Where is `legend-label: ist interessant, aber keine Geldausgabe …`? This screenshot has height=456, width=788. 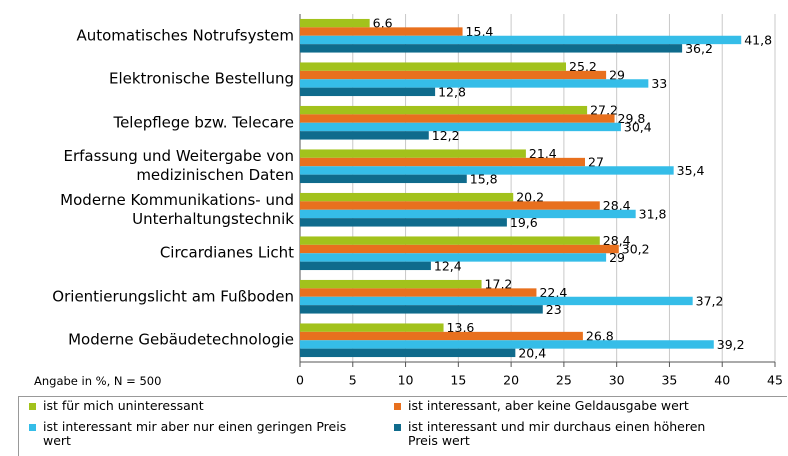 legend-label: ist interessant, aber keine Geldausgabe … is located at coordinates (548, 405).